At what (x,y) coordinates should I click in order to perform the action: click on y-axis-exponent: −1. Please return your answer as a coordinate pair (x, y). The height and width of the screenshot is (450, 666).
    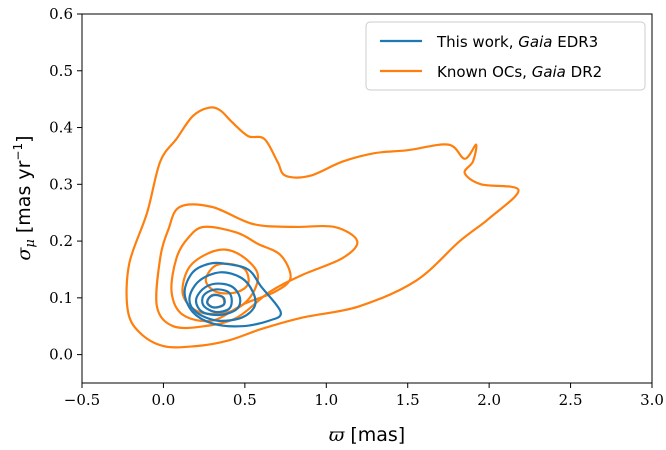
    Looking at the image, I should click on (18, 152).